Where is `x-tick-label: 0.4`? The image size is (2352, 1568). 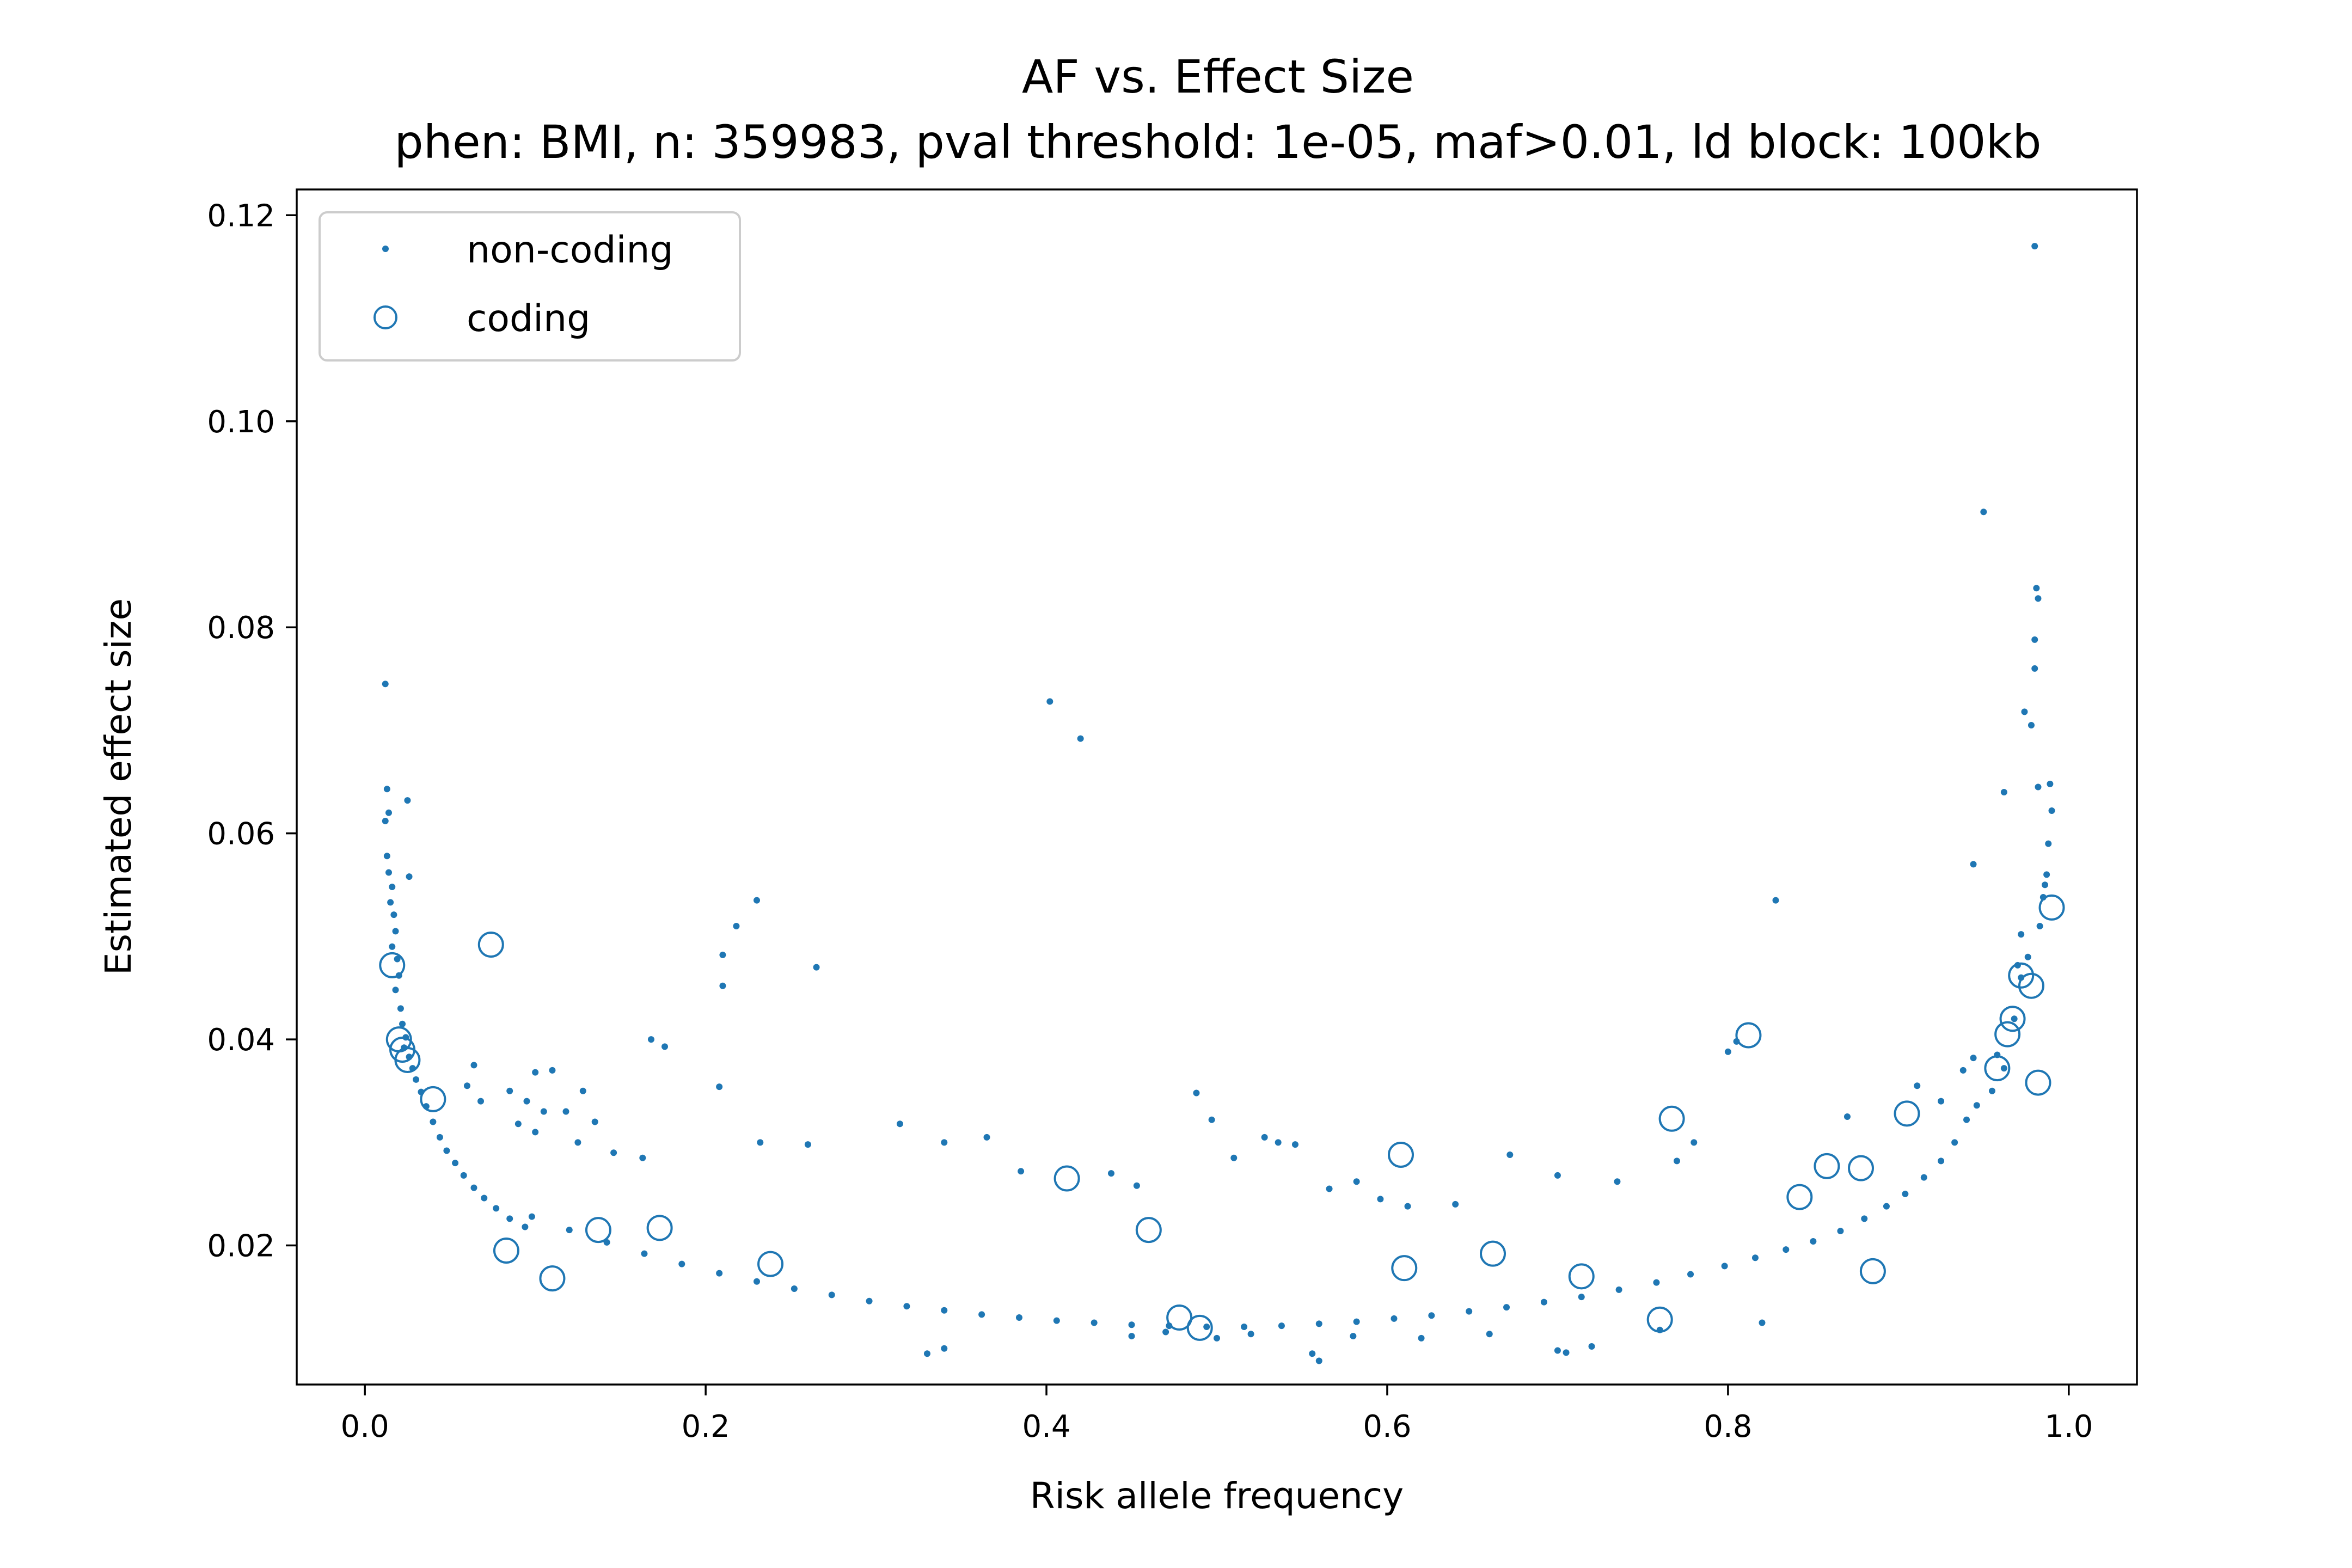 x-tick-label: 0.4 is located at coordinates (1046, 1426).